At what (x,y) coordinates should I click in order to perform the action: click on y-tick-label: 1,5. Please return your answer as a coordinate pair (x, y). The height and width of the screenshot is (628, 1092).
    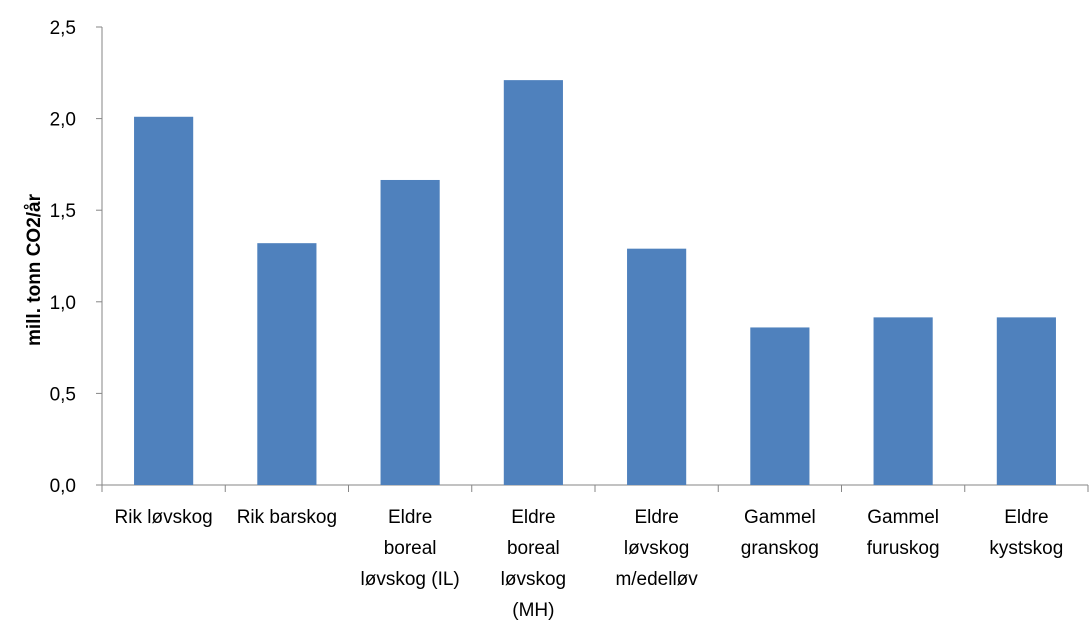
    Looking at the image, I should click on (63, 211).